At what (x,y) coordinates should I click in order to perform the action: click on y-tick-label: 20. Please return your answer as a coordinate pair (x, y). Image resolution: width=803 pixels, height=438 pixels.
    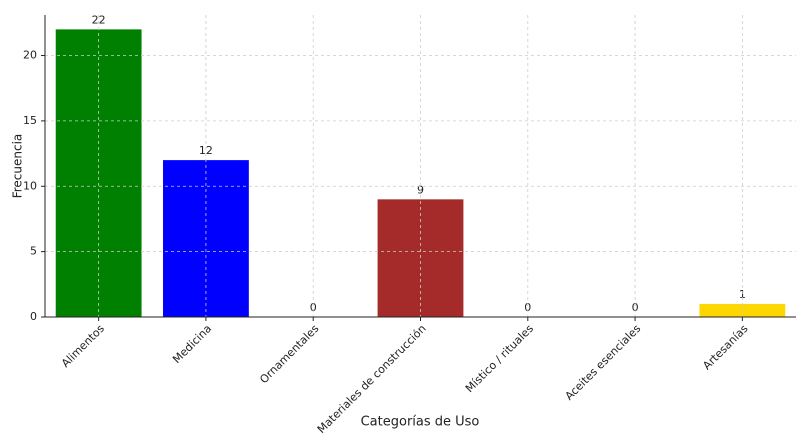
    Looking at the image, I should click on (30, 55).